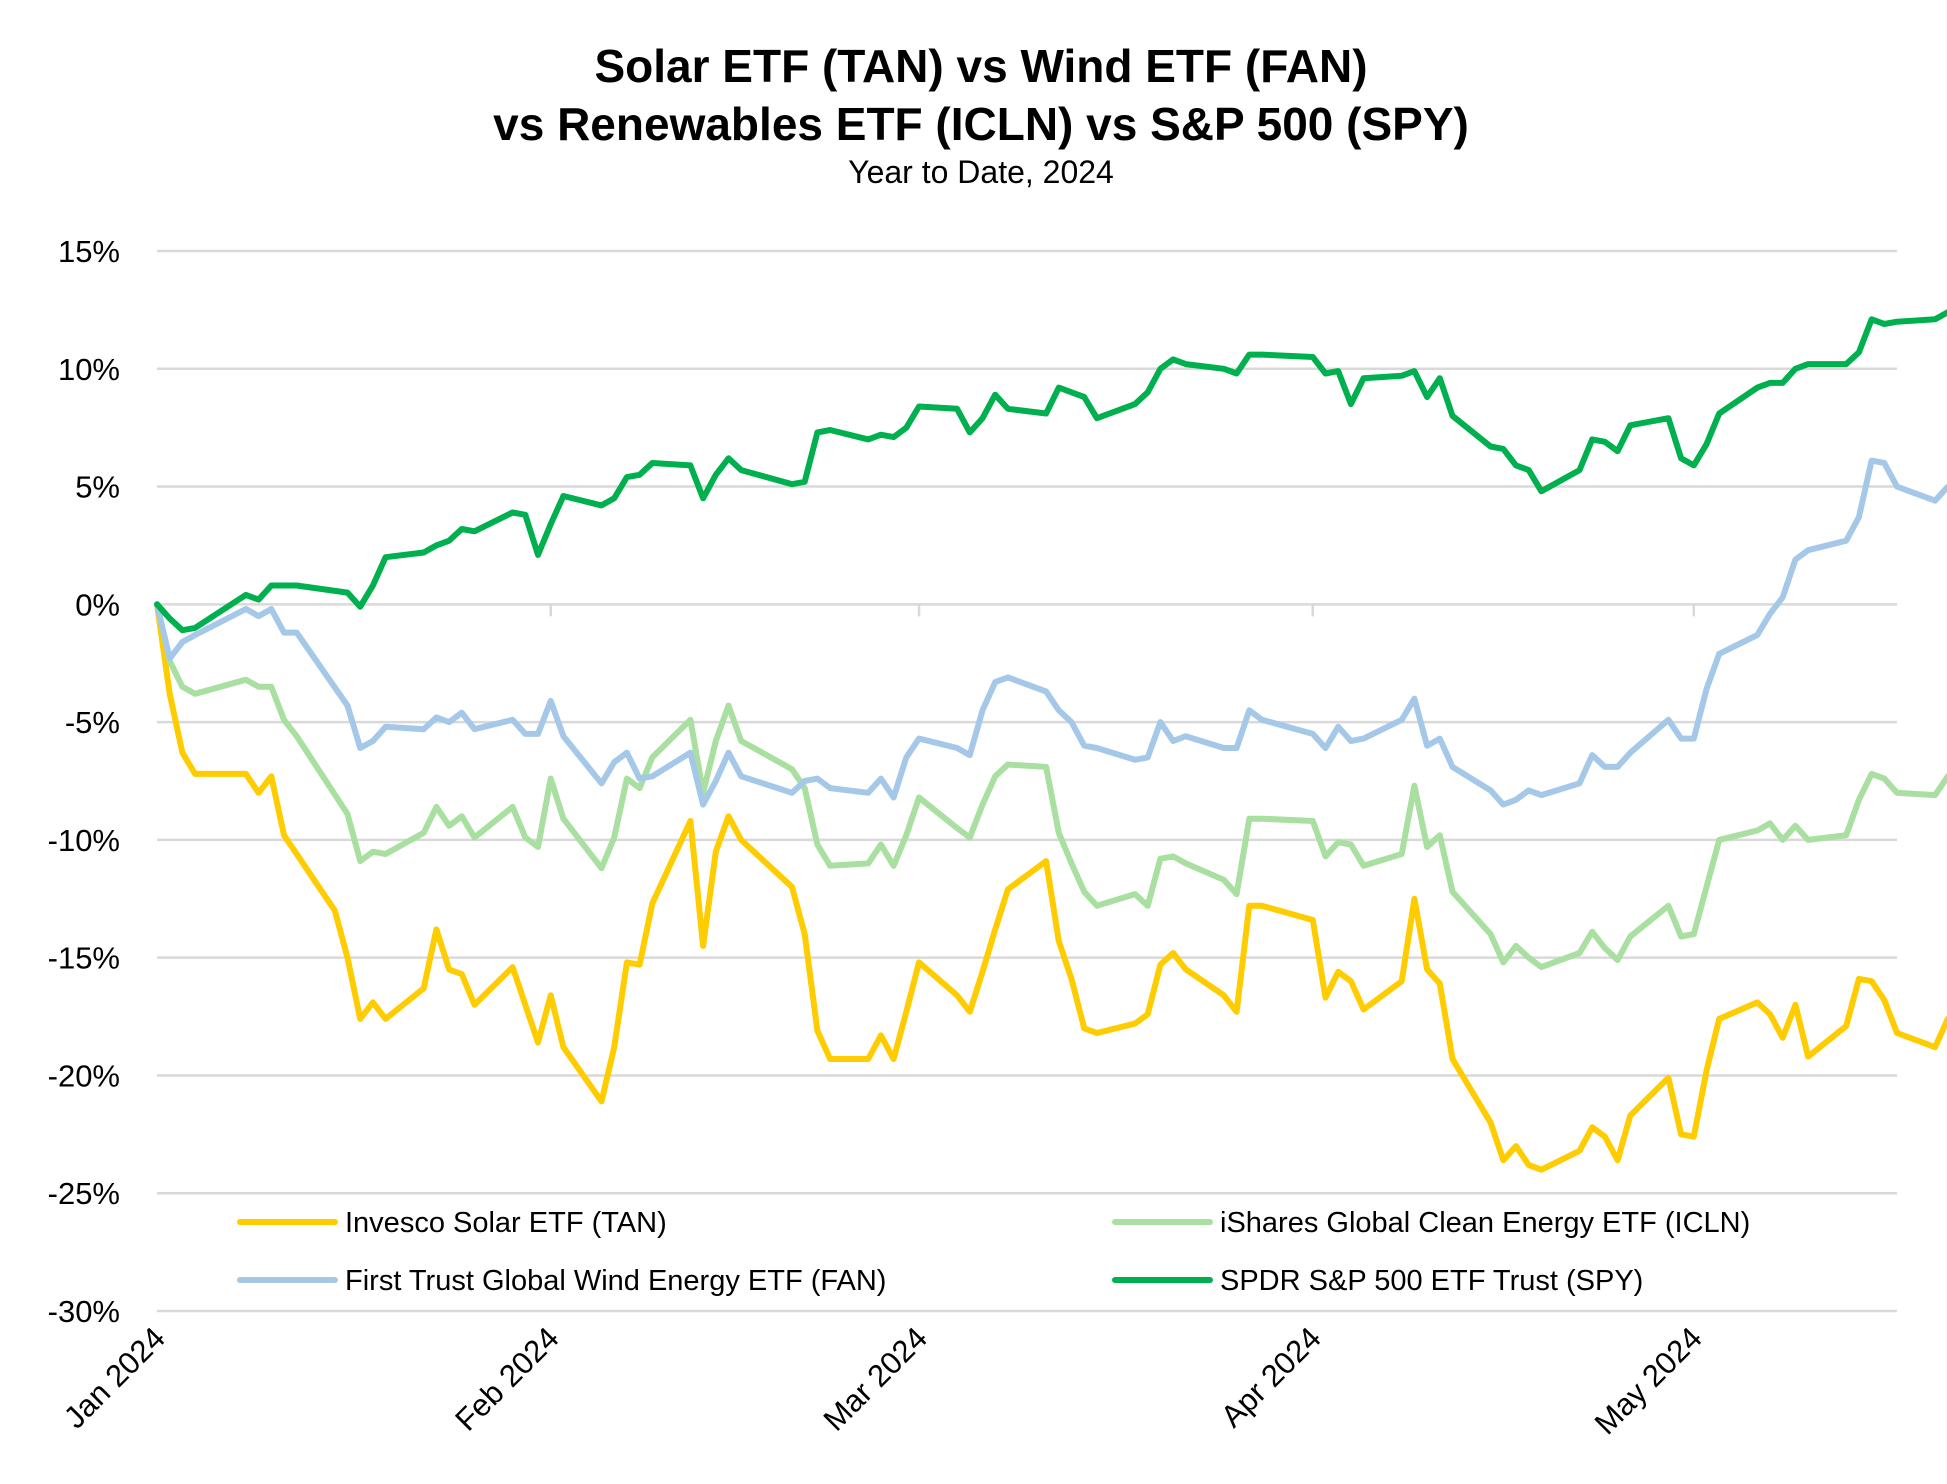 The height and width of the screenshot is (1484, 1947). What do you see at coordinates (506, 1378) in the screenshot?
I see `x-tick-label: Feb 2024` at bounding box center [506, 1378].